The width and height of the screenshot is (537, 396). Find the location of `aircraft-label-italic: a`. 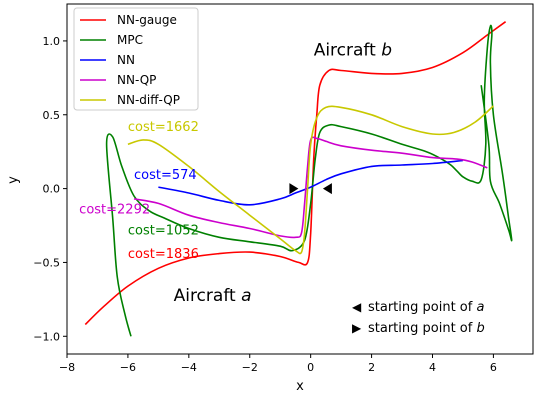

aircraft-label-italic: a is located at coordinates (246, 296).